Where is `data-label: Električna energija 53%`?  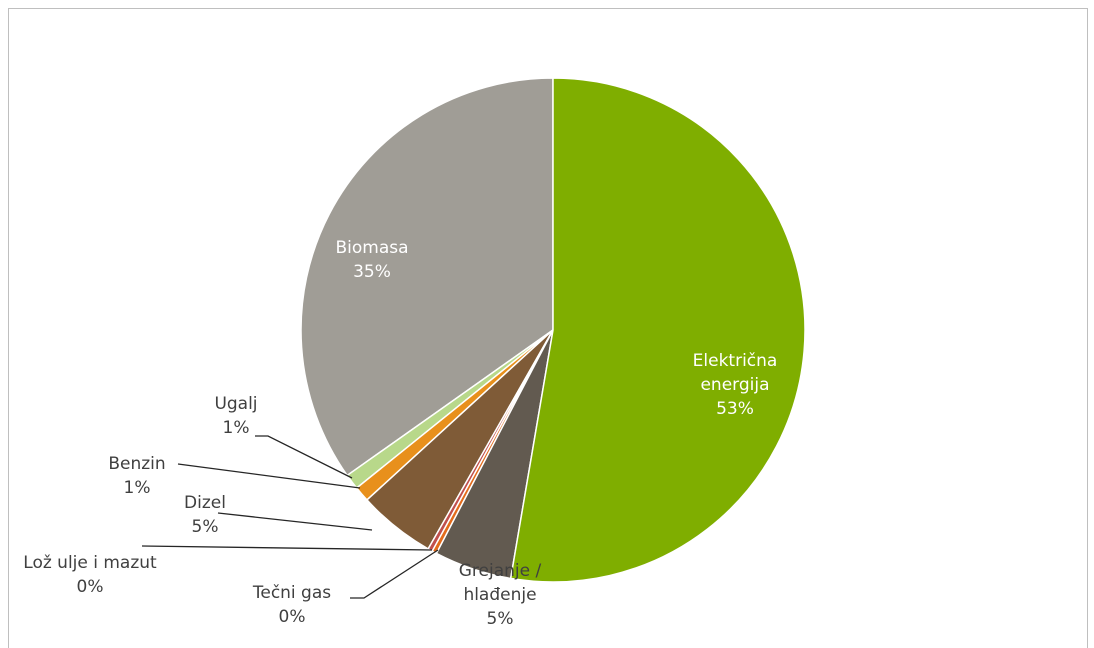 data-label: Električna energija 53% is located at coordinates (735, 385).